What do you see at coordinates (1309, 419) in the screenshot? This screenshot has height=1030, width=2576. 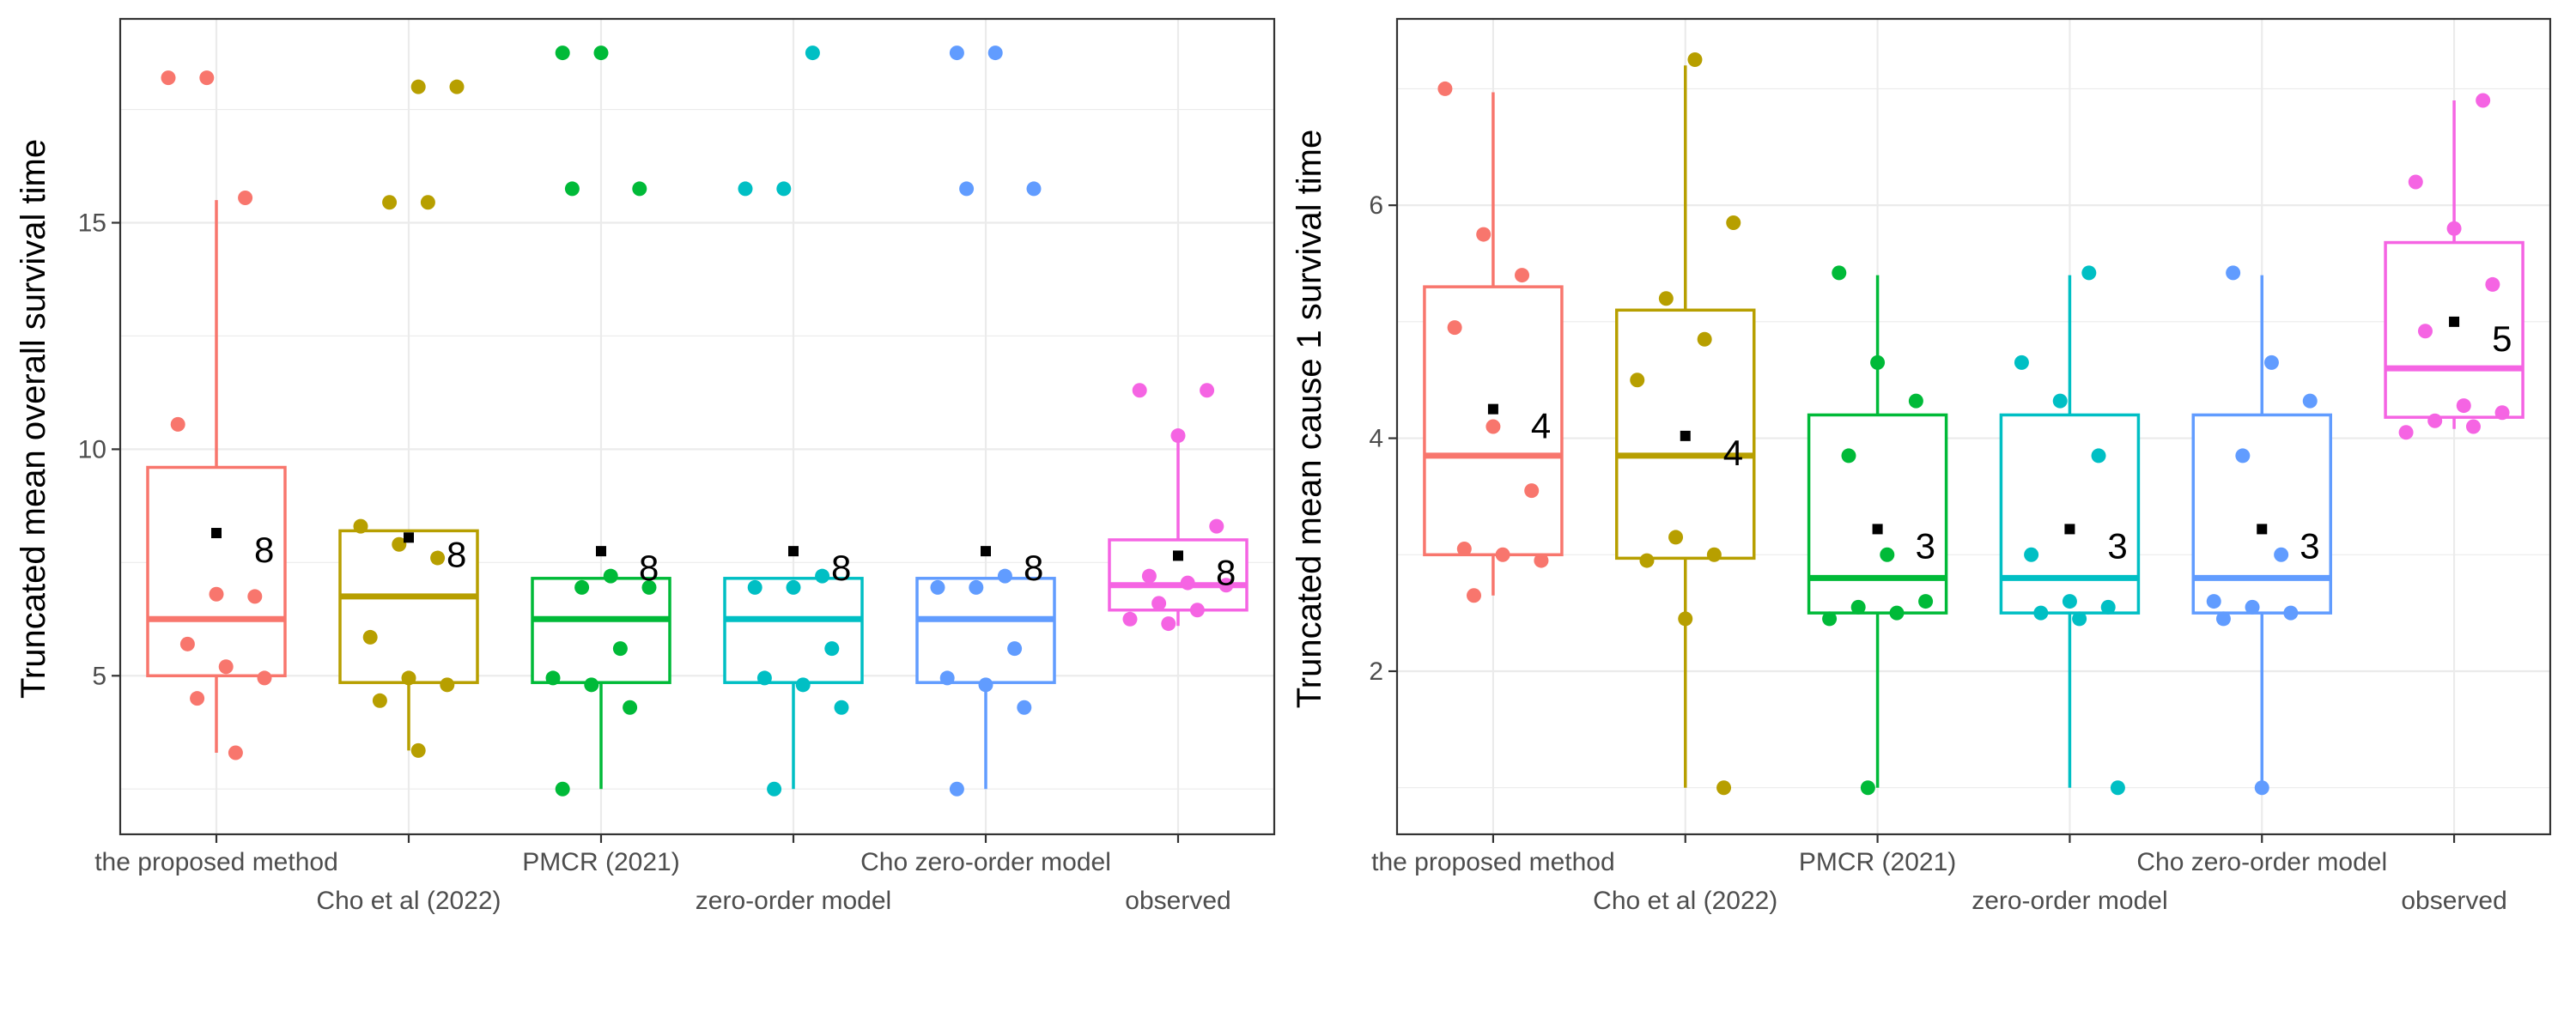 I see `right-y-axis-title: Truncated mean cause 1 survival time` at bounding box center [1309, 419].